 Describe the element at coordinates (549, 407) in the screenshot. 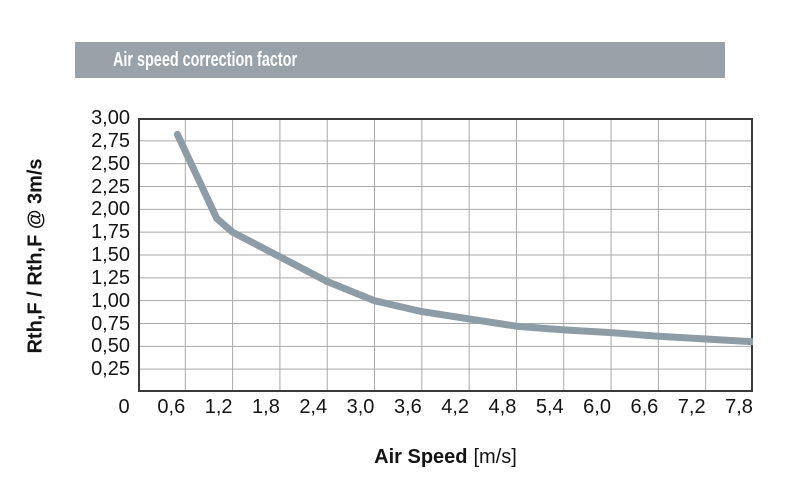

I see `x-tick-label: 5,4` at that location.